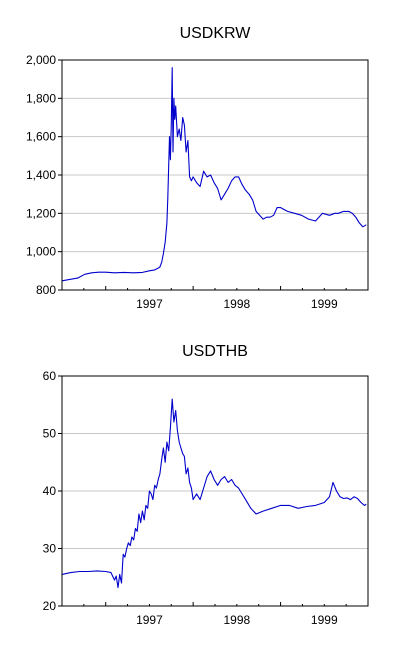 This screenshot has width=400, height=655. I want to click on chart-title: USDKRW, so click(216, 33).